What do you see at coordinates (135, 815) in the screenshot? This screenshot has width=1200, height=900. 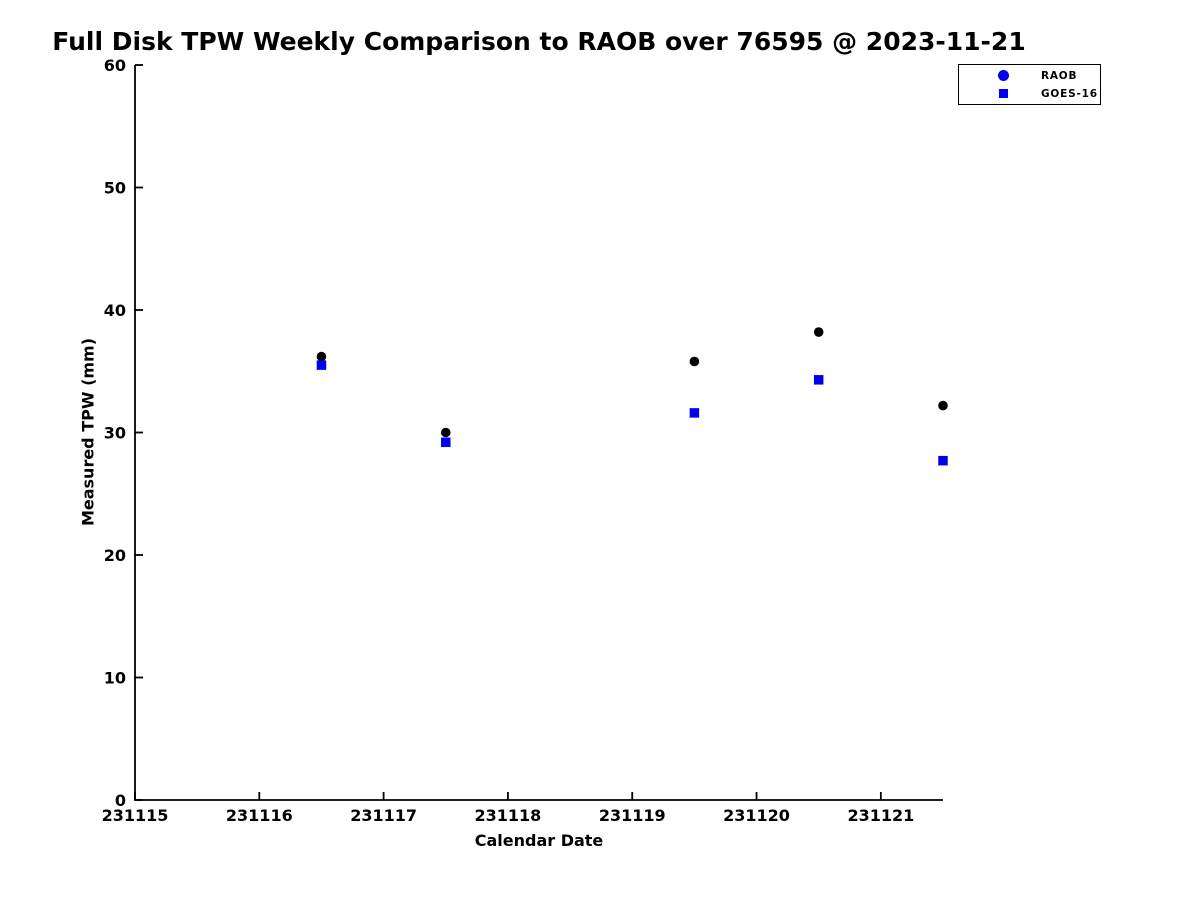 I see `x-tick-label: 231115` at bounding box center [135, 815].